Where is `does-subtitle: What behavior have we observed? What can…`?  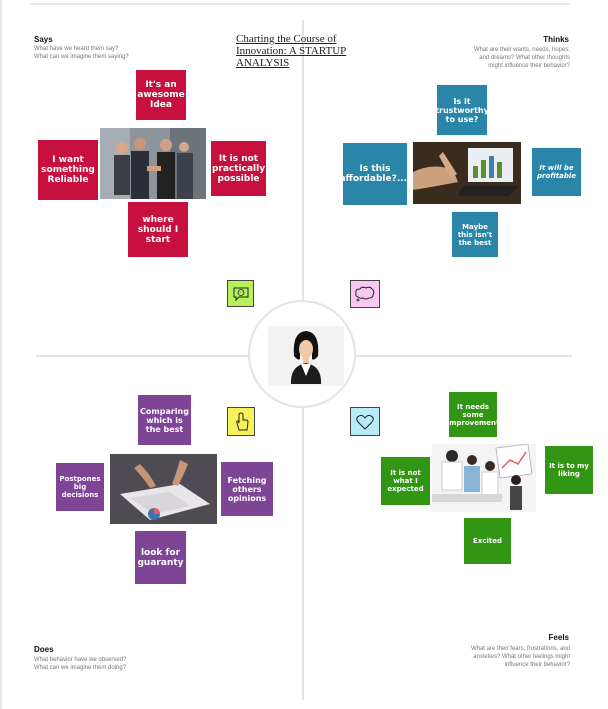
does-subtitle: What behavior have we observed? What can… is located at coordinates (80, 664).